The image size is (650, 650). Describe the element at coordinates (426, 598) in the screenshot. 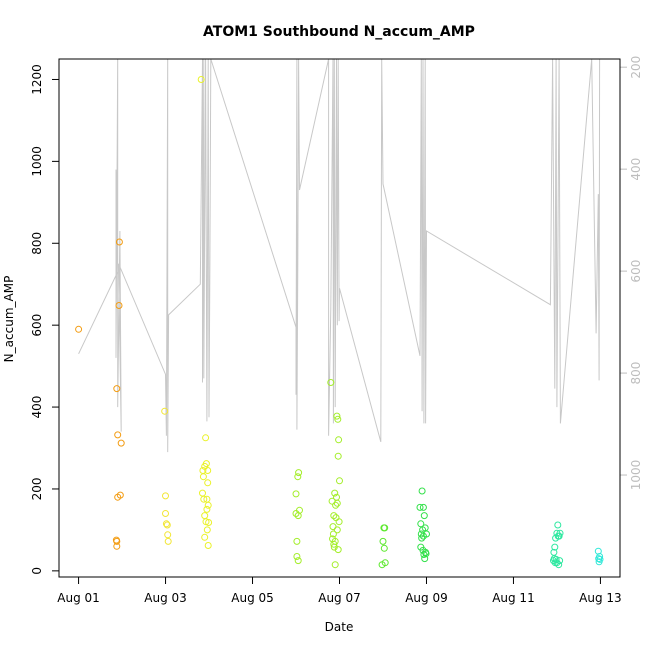

I see `x-tick-label: Aug 09` at that location.